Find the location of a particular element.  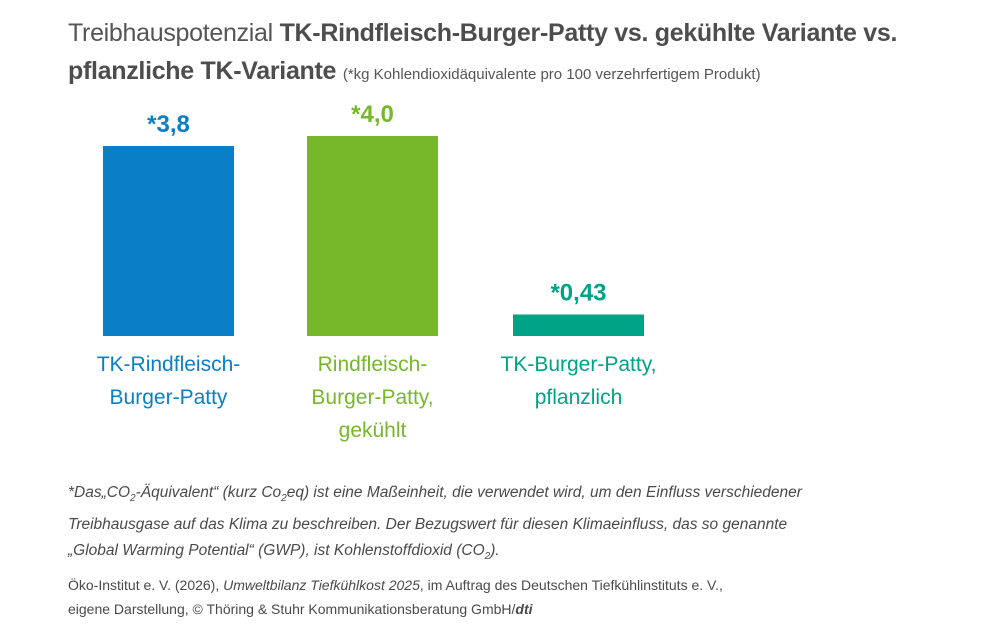

category-label-1-line-1: TK-Rindfleisch- is located at coordinates (169, 364).